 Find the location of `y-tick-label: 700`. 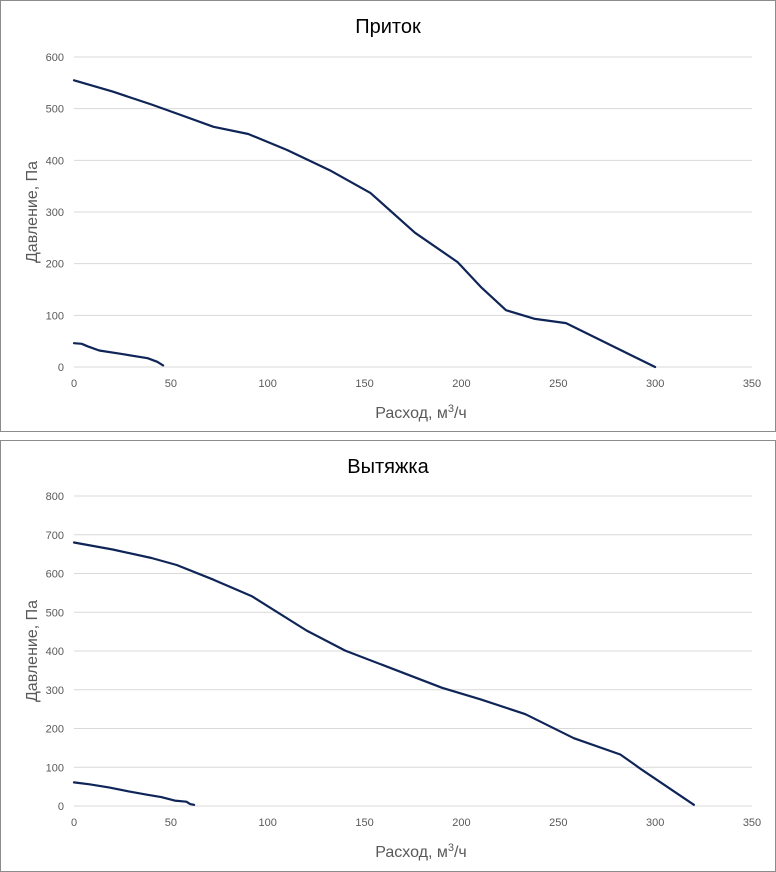

y-tick-label: 700 is located at coordinates (55, 536).